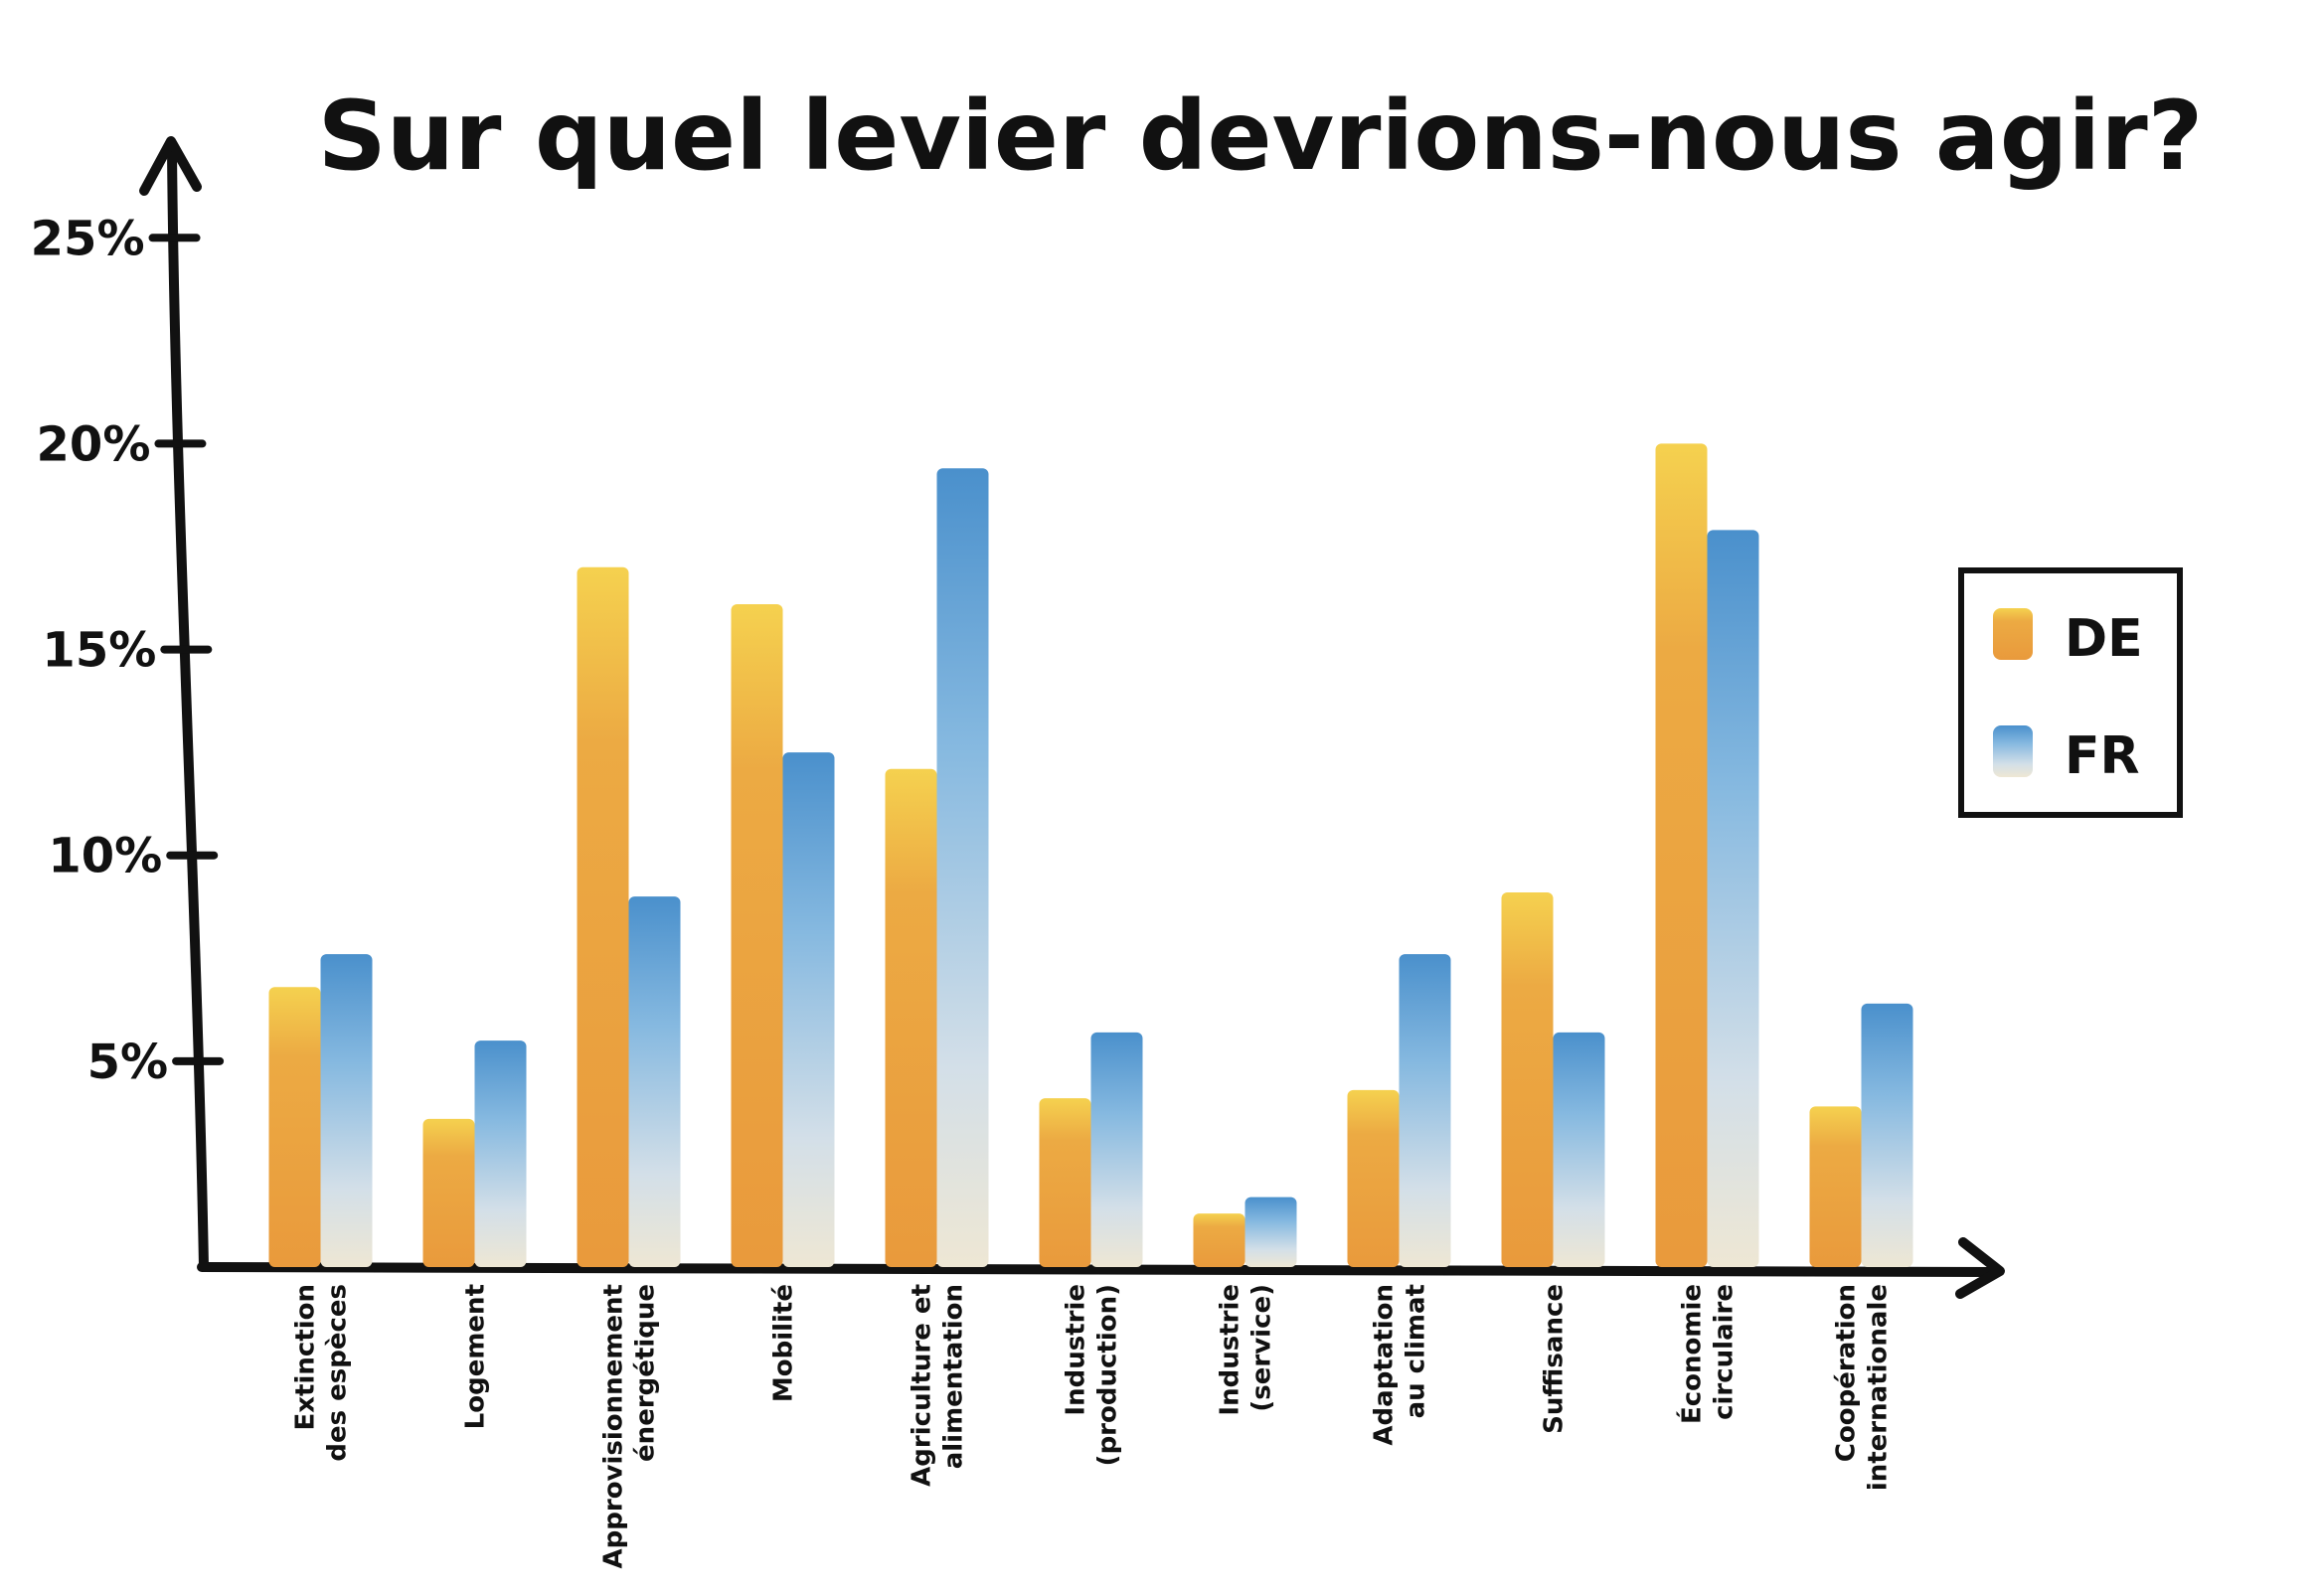 The image size is (2321, 1596). What do you see at coordinates (2102, 756) in the screenshot?
I see `legend-label-fr: FR` at bounding box center [2102, 756].